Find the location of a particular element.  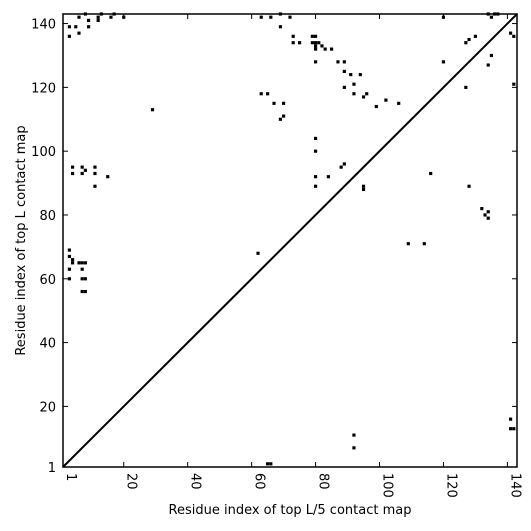

x-tick-label: 80 is located at coordinates (323, 481).